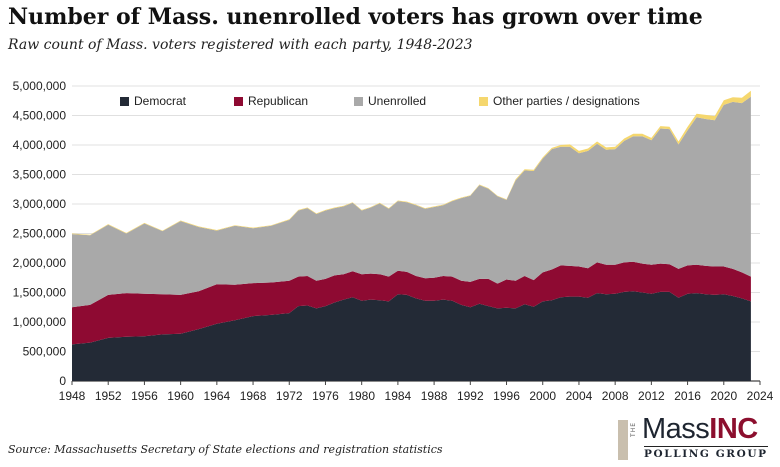 The image size is (780, 467). I want to click on x-tick-label: 1972, so click(289, 396).